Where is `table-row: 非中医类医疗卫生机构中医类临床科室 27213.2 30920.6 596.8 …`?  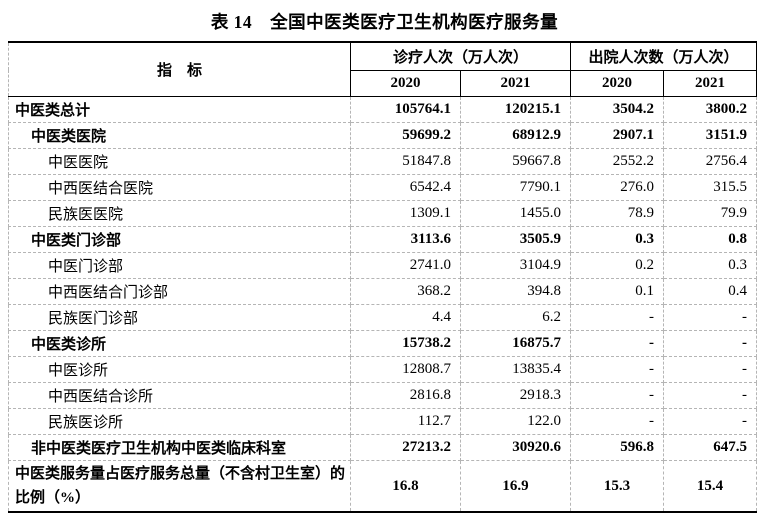 table-row: 非中医类医疗卫生机构中医类临床科室 27213.2 30920.6 596.8 … is located at coordinates (383, 447).